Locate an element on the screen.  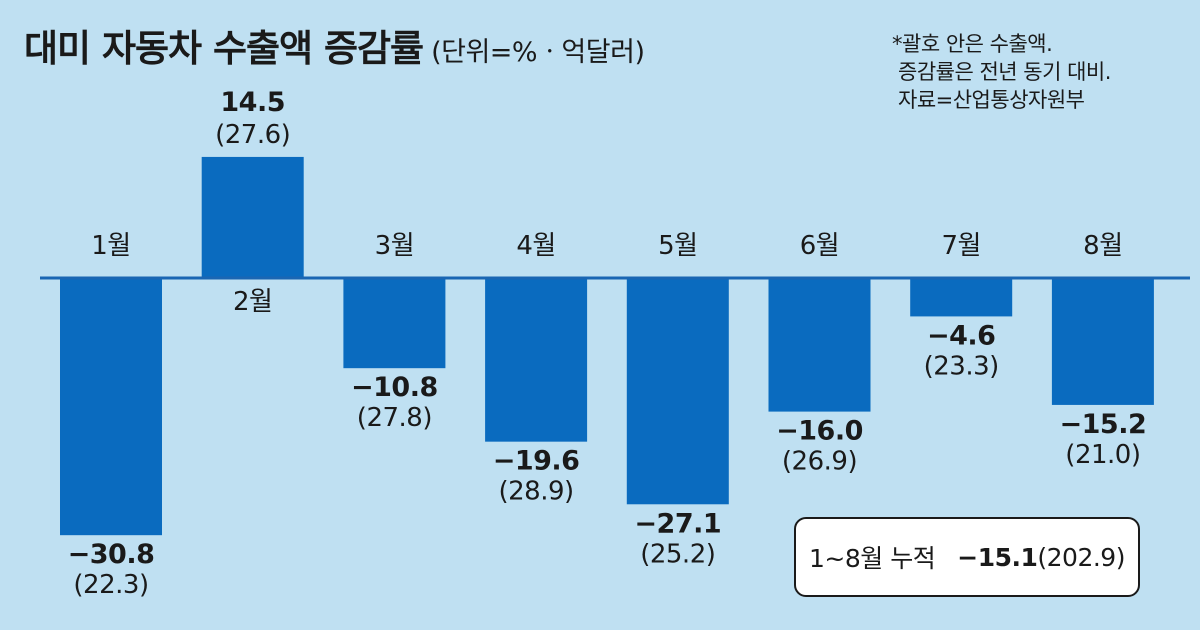
value-label-4: −19.6 is located at coordinates (536, 461).